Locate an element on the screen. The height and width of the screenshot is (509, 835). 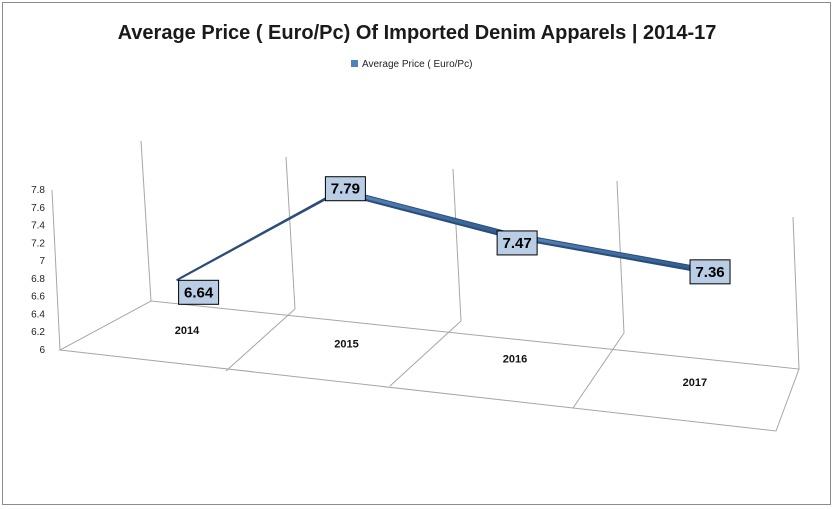
series-line is located at coordinates (433, 236).